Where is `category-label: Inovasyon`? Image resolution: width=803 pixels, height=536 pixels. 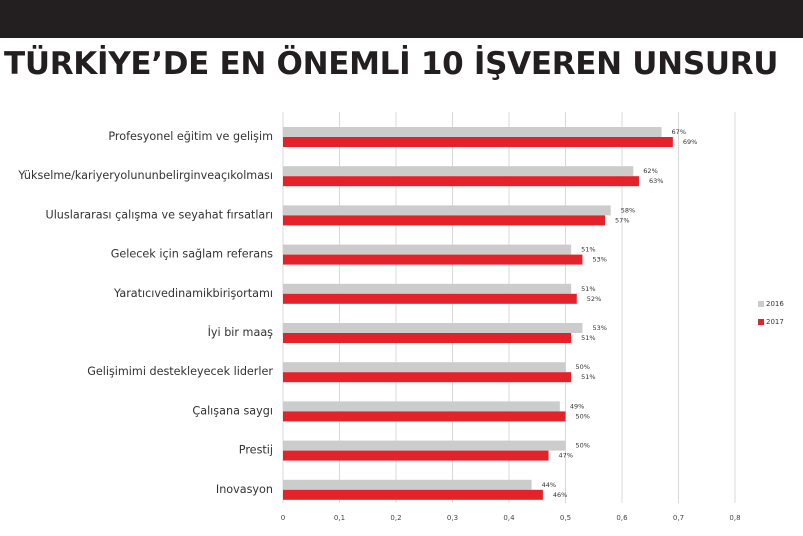
category-label: Inovasyon is located at coordinates (244, 489).